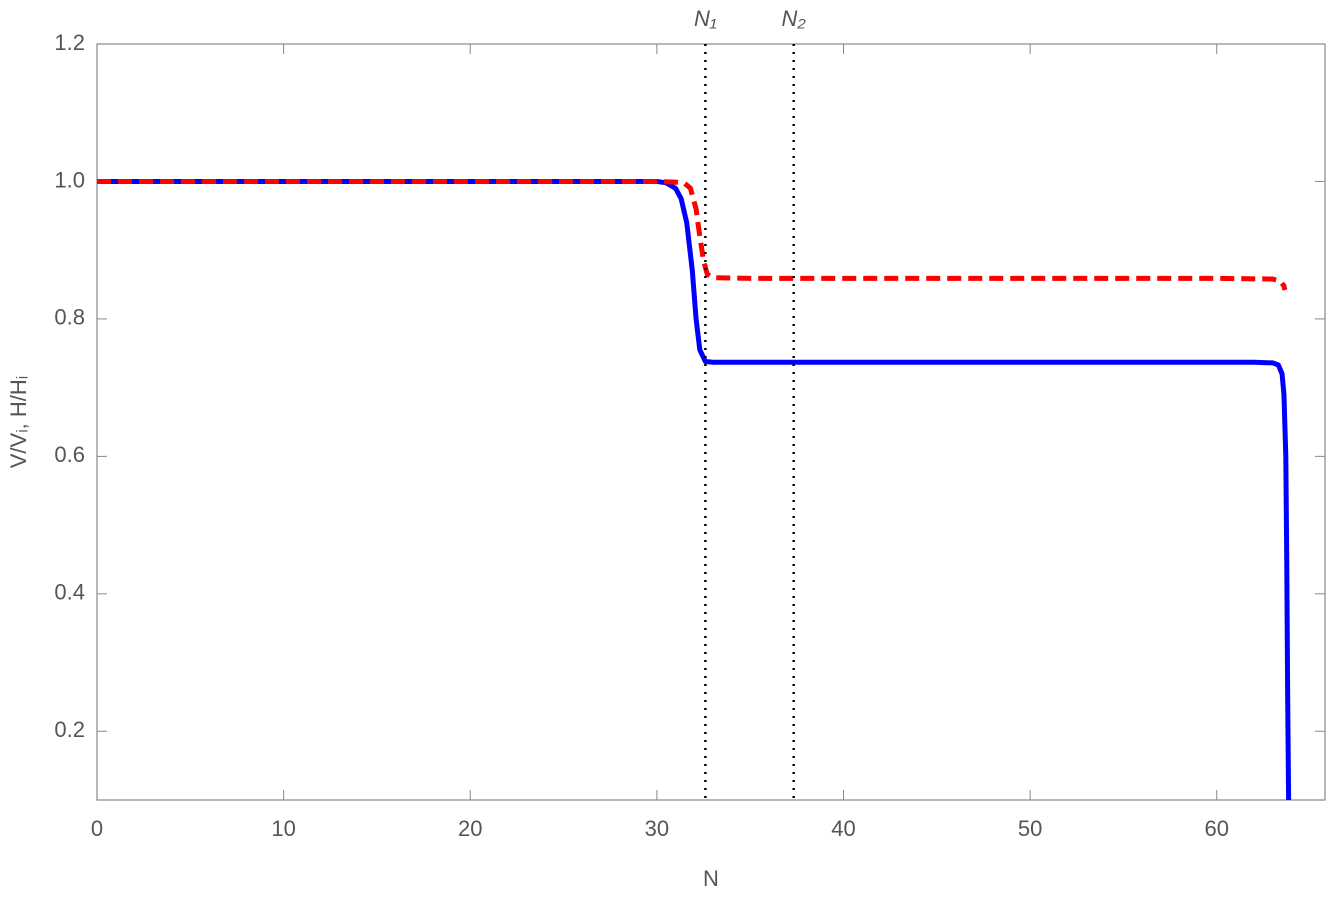 This screenshot has height=905, width=1329. Describe the element at coordinates (283, 828) in the screenshot. I see `x-tick-label: 10` at that location.